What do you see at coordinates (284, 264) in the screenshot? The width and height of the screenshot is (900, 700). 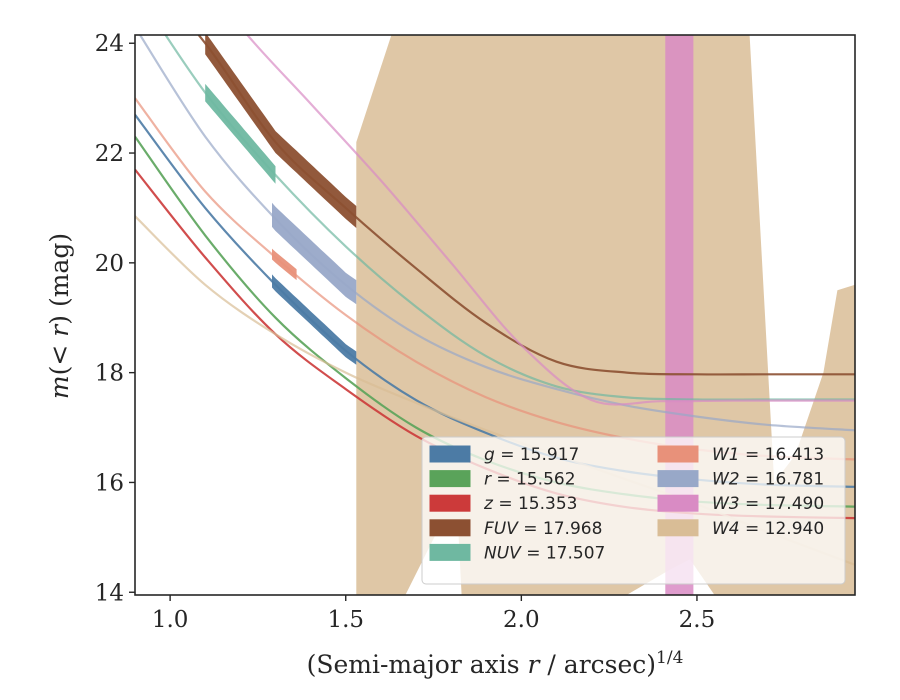 I see `series-band-w1` at bounding box center [284, 264].